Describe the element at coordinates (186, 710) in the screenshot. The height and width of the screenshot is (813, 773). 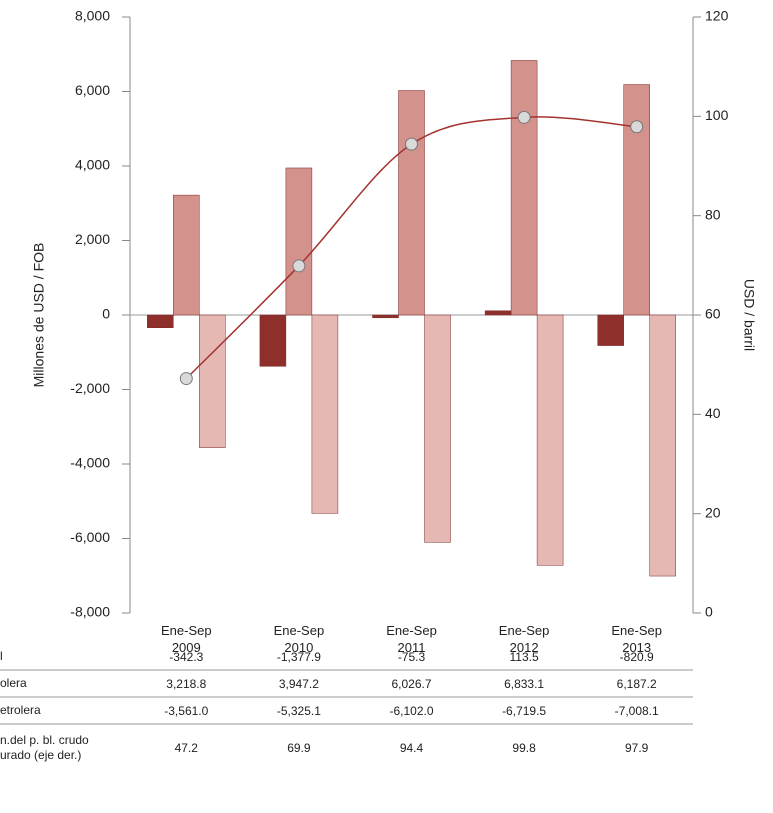
I see `table-cell: -3,561.0` at that location.